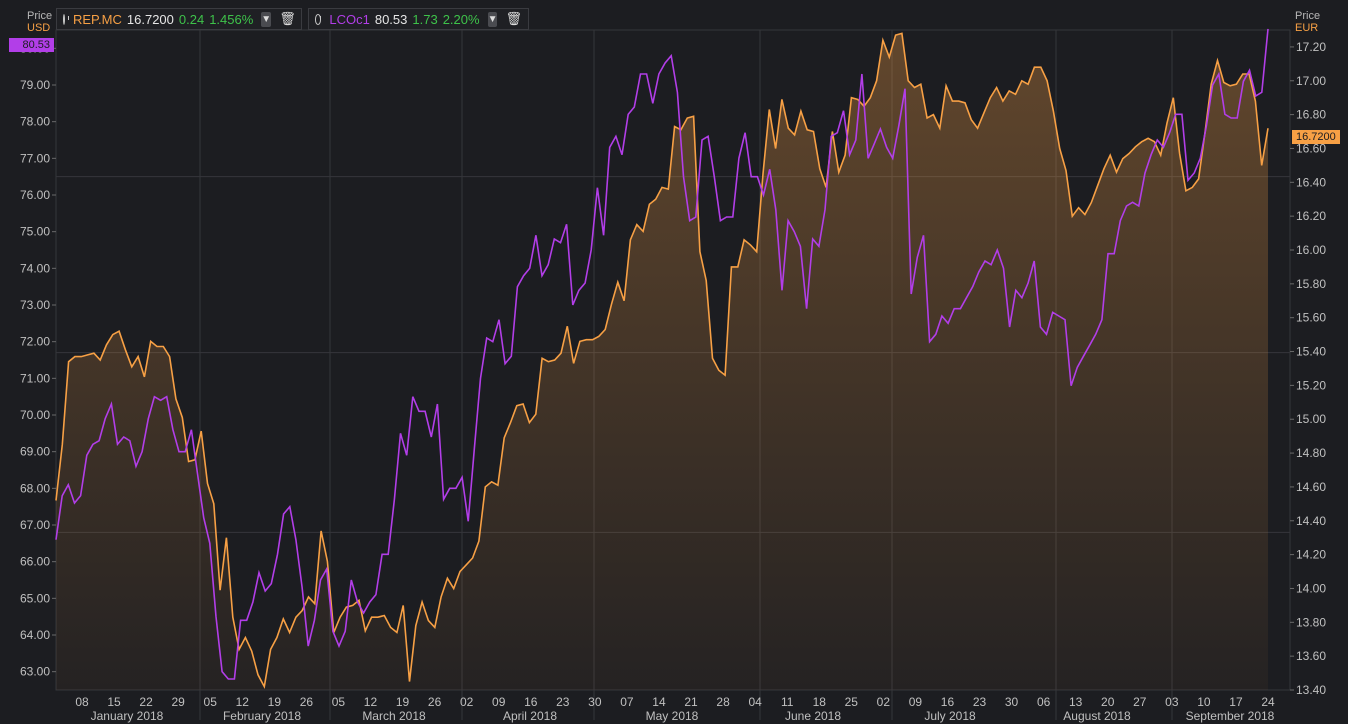  I want to click on legend-rep-pct: 1.456%, so click(231, 19).